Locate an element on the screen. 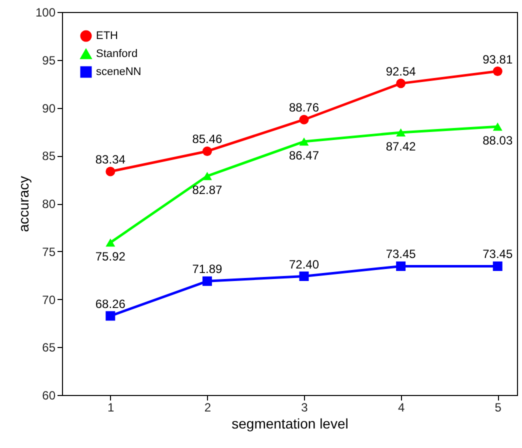  y-tick-label: 100 is located at coordinates (45, 13).